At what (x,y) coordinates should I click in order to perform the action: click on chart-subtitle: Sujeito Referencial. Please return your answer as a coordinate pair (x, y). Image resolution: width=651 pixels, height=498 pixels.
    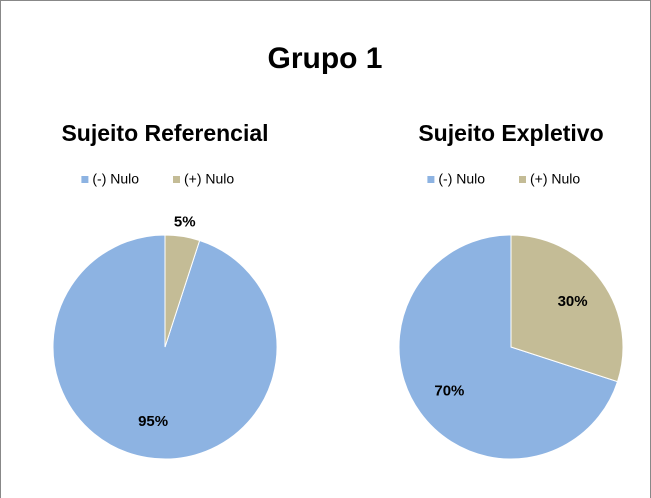
    Looking at the image, I should click on (164, 133).